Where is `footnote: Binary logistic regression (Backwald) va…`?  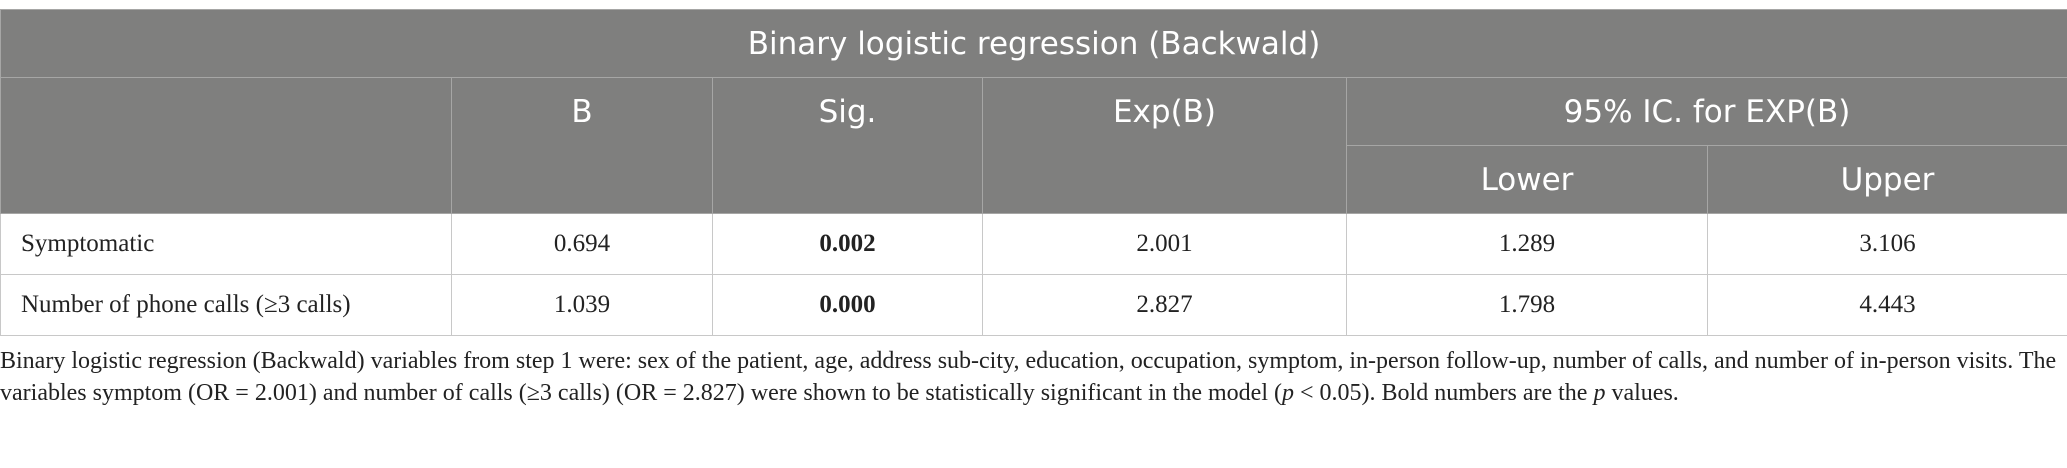 footnote: Binary logistic regression (Backwald) va… is located at coordinates (1030, 377).